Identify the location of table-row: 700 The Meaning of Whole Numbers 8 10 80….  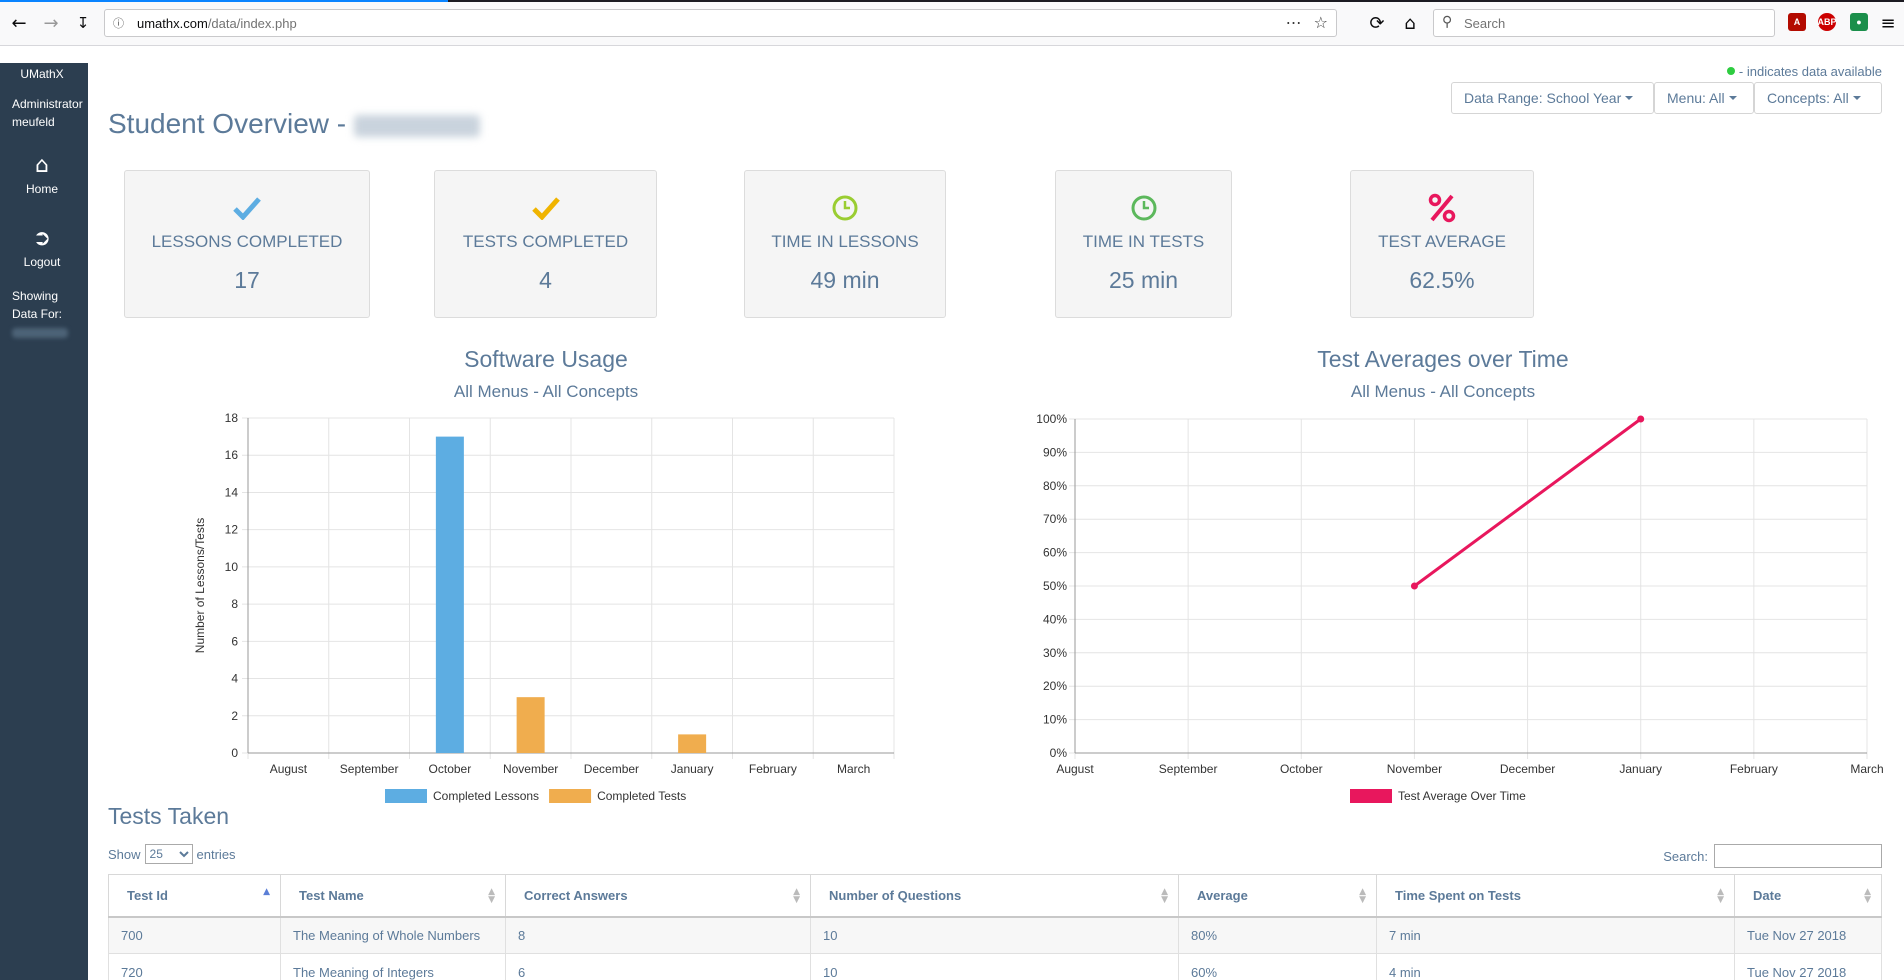
(995, 935).